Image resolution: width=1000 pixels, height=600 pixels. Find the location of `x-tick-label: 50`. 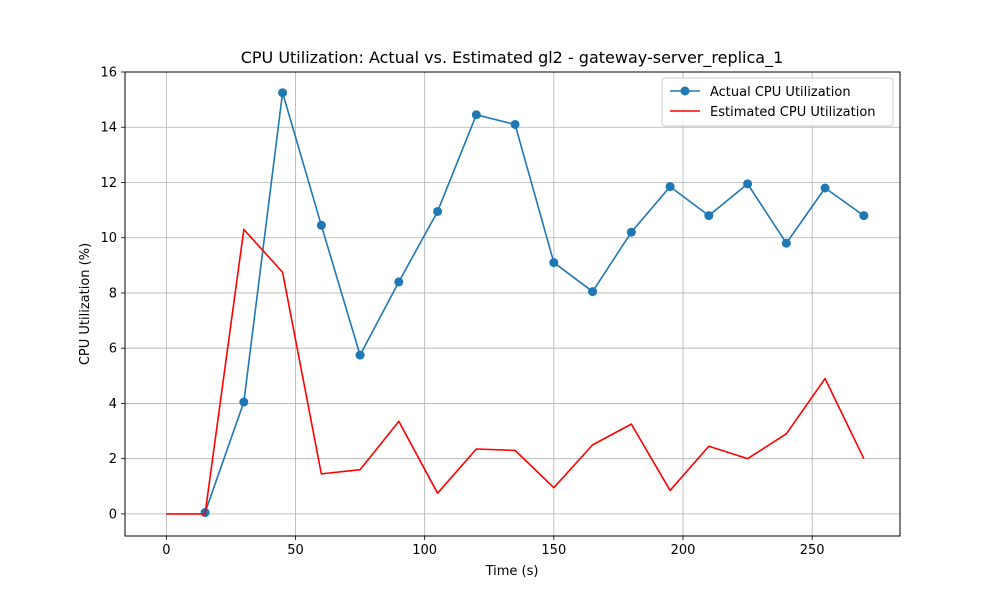

x-tick-label: 50 is located at coordinates (295, 550).